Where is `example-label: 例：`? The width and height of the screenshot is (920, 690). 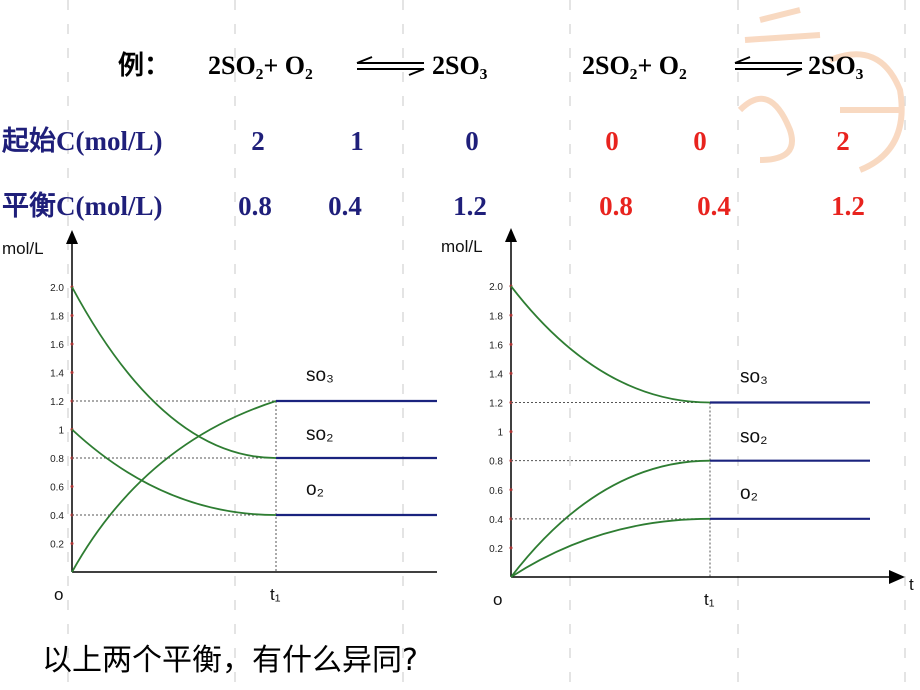 example-label: 例： is located at coordinates (144, 65).